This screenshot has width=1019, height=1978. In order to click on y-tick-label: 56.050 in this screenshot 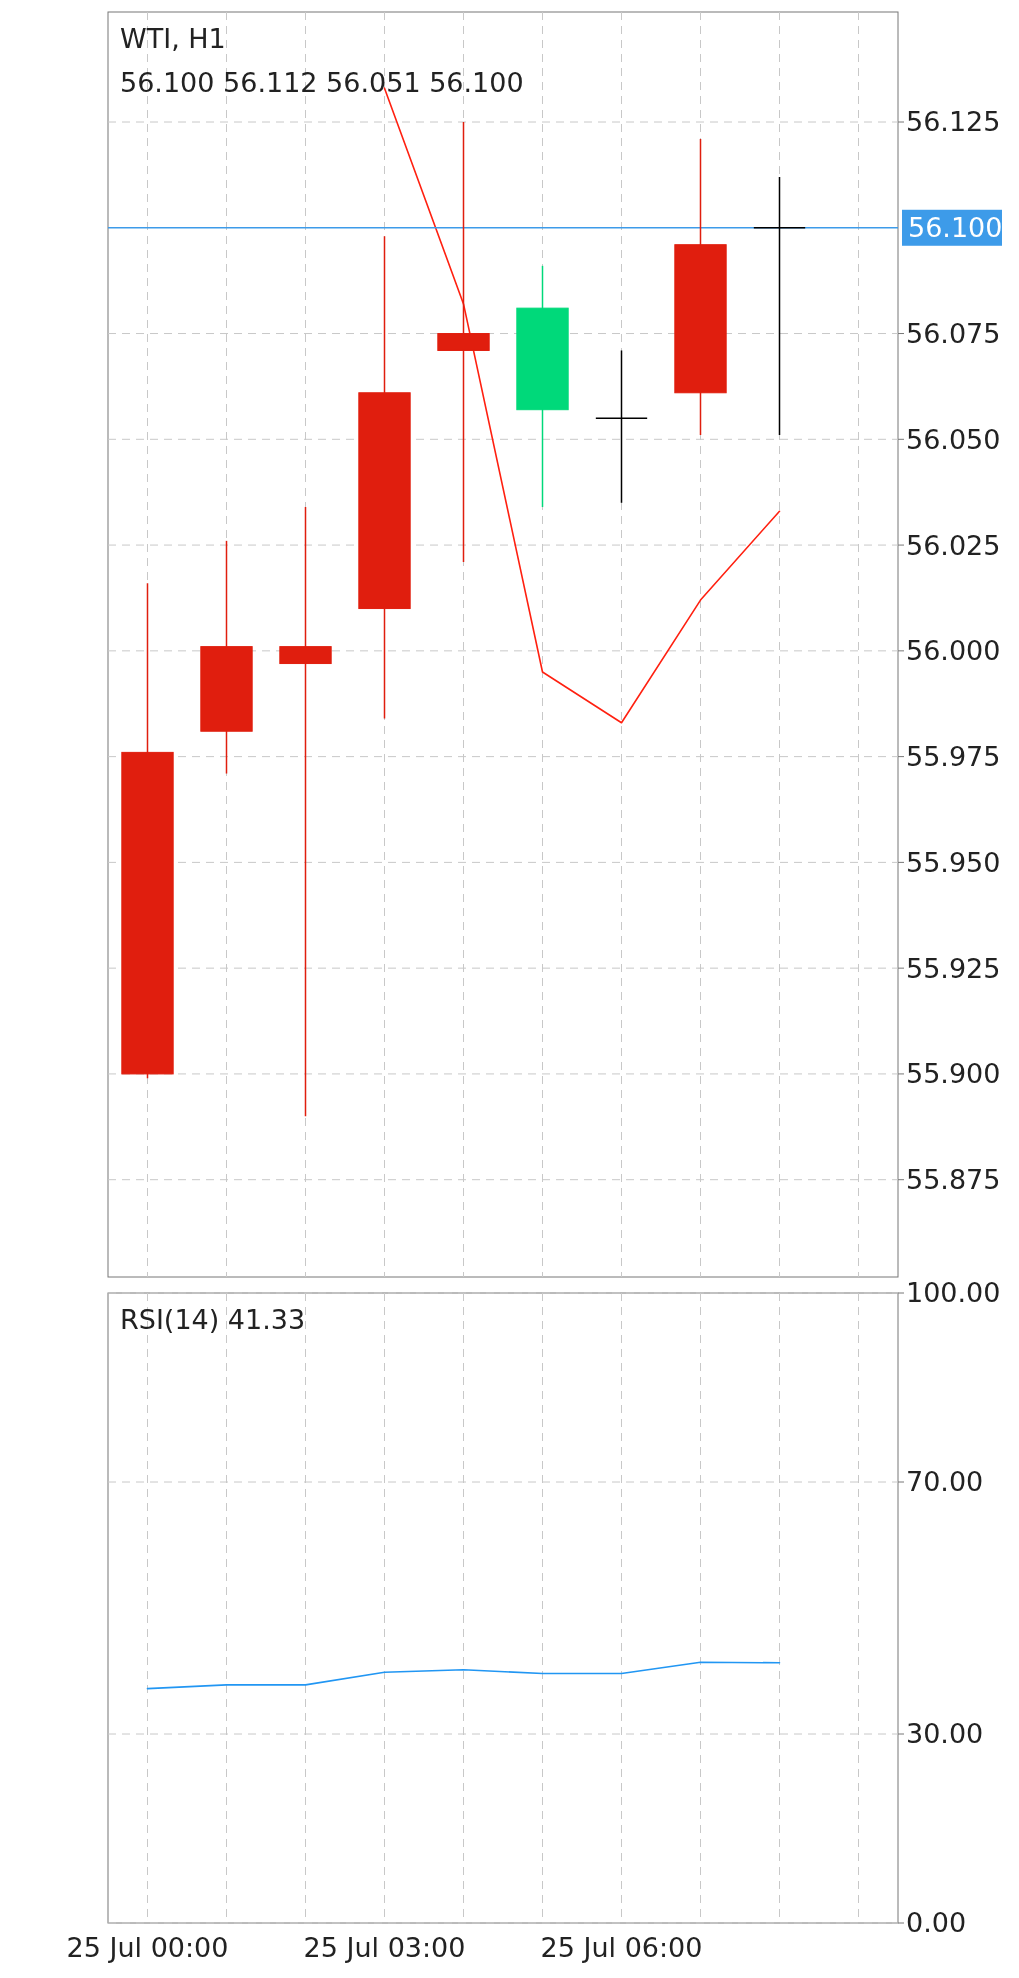, I will do `click(953, 439)`.